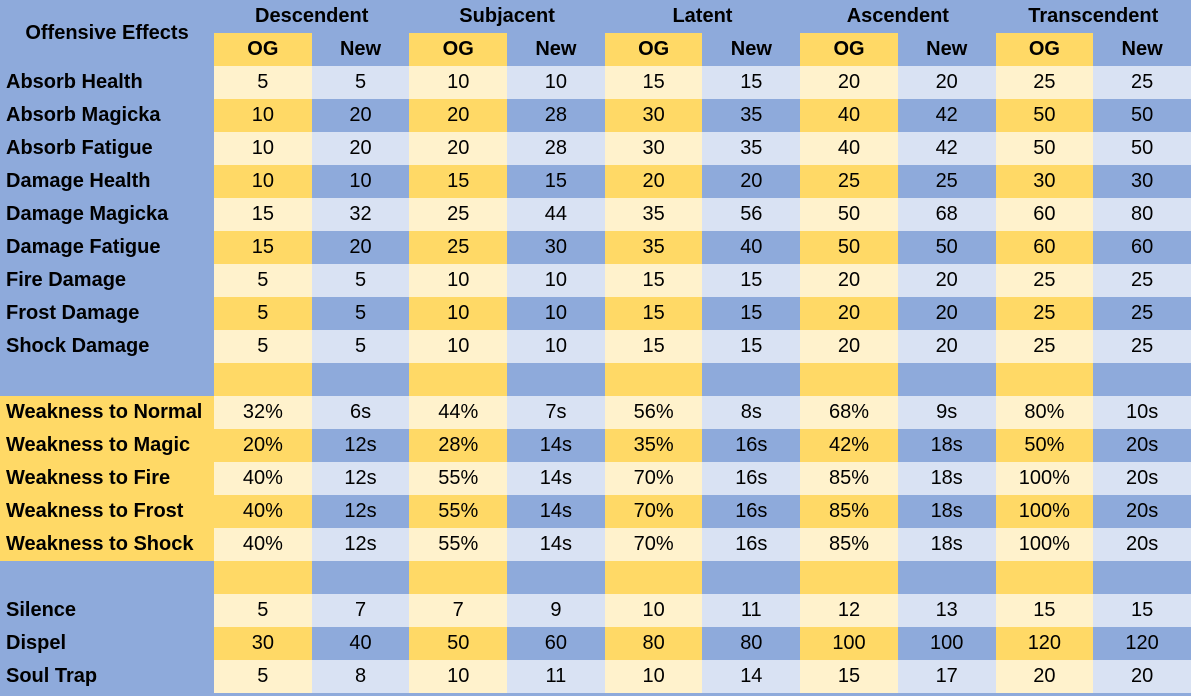 This screenshot has width=1191, height=696. What do you see at coordinates (360, 610) in the screenshot?
I see `new-value-cell: 7` at bounding box center [360, 610].